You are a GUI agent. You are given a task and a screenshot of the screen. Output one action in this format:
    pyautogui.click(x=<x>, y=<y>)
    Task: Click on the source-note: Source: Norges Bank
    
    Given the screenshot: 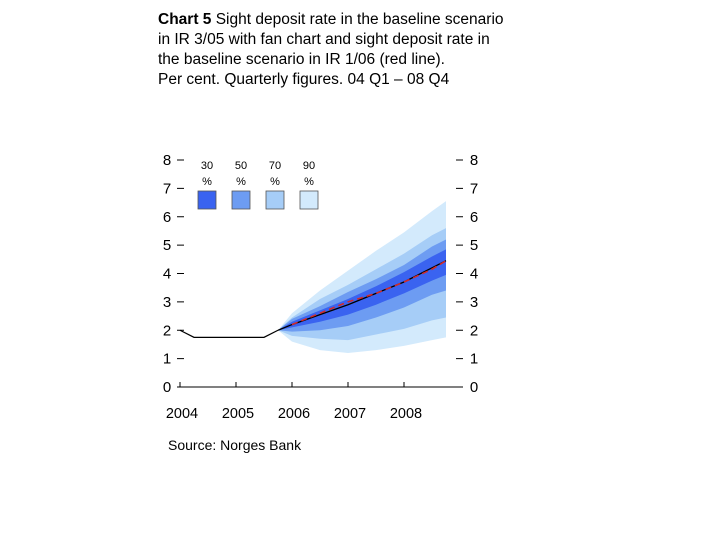 What is the action you would take?
    pyautogui.click(x=235, y=445)
    